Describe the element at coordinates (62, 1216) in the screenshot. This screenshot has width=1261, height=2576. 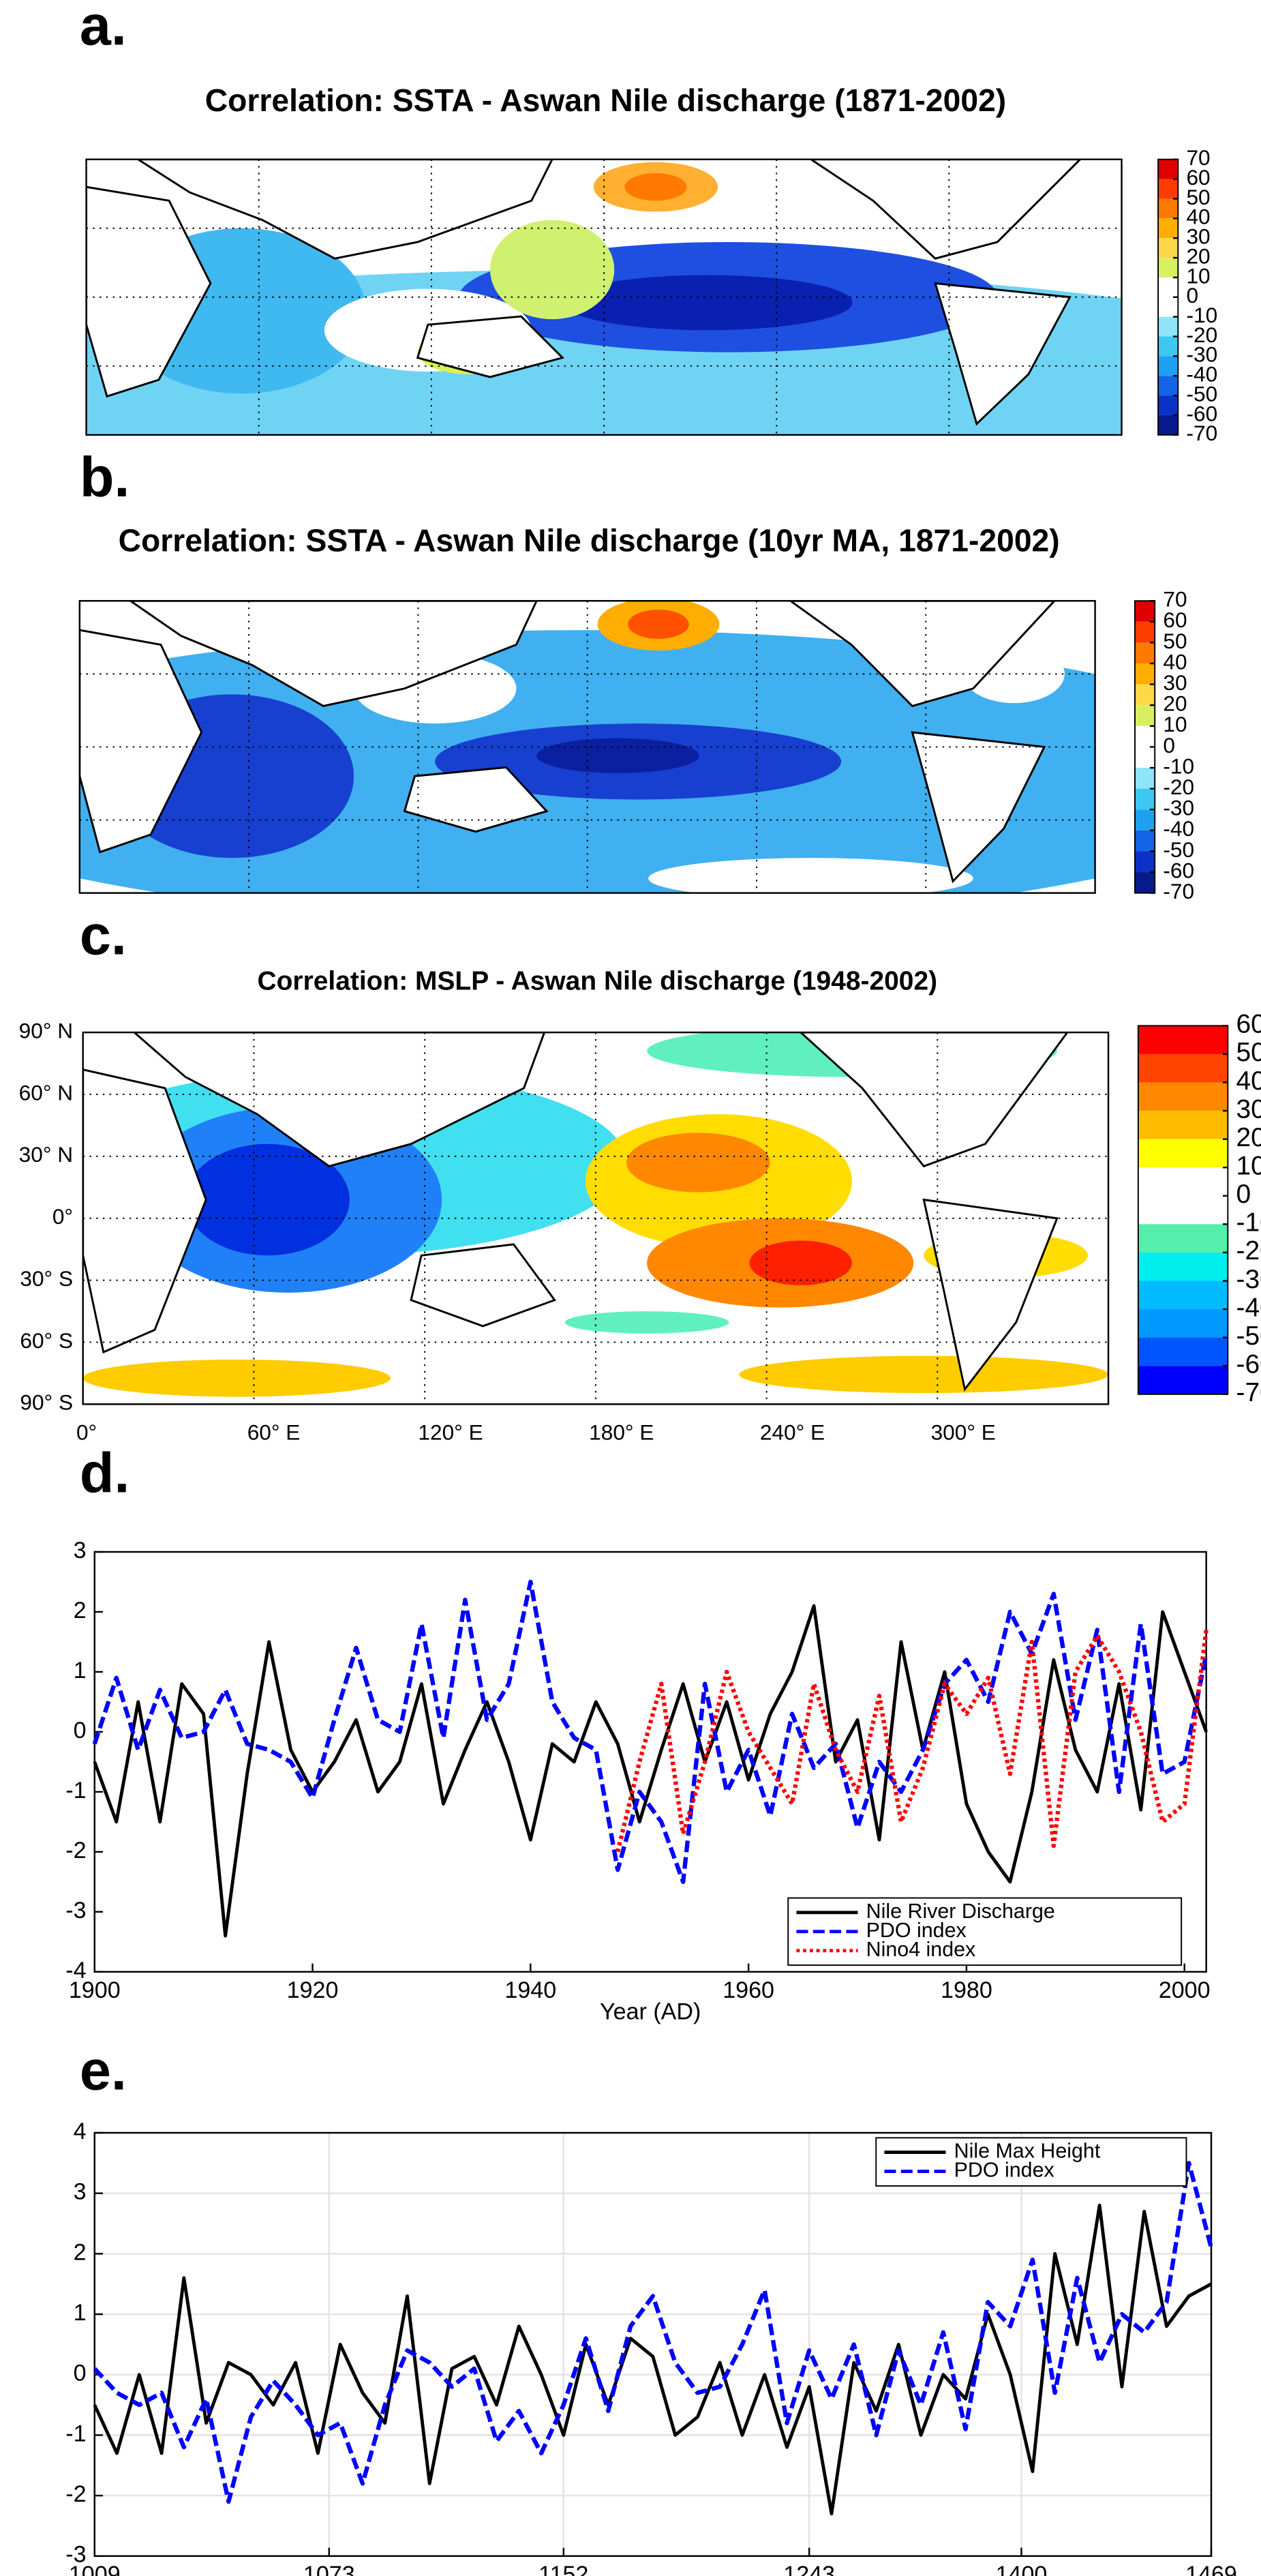
I see `lat-label: 0°` at that location.